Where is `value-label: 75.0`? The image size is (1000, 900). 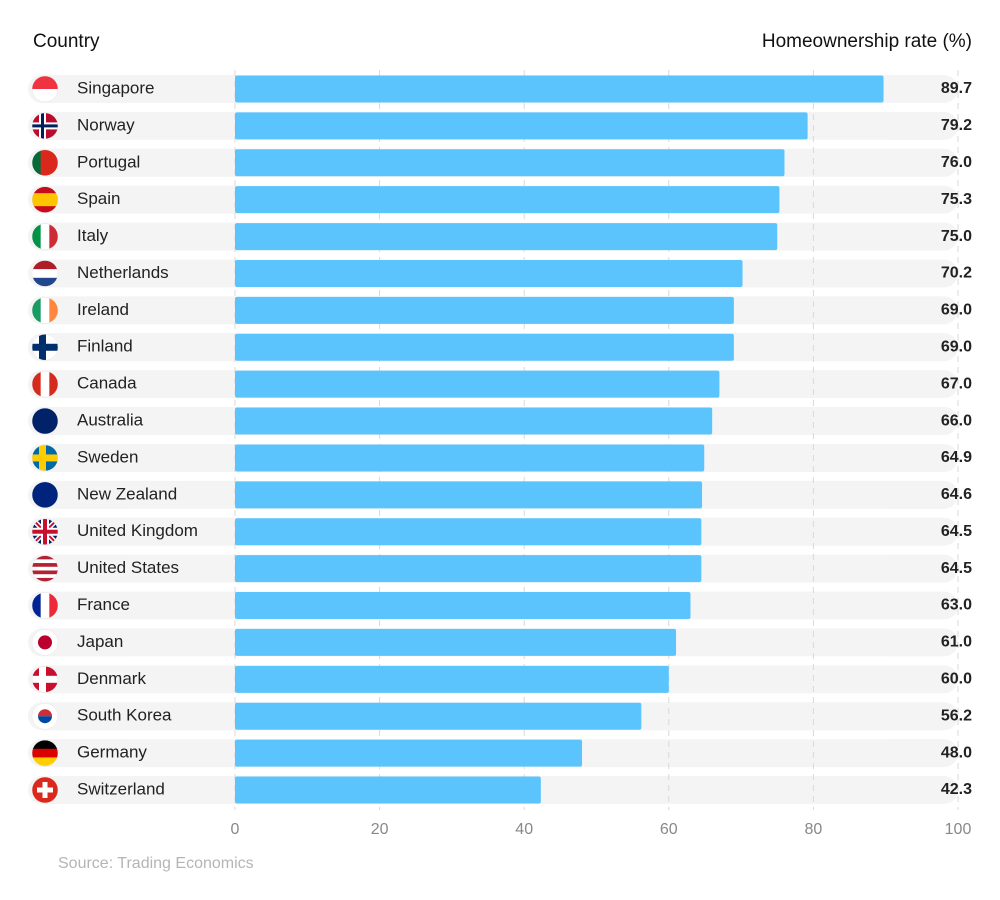 value-label: 75.0 is located at coordinates (956, 236).